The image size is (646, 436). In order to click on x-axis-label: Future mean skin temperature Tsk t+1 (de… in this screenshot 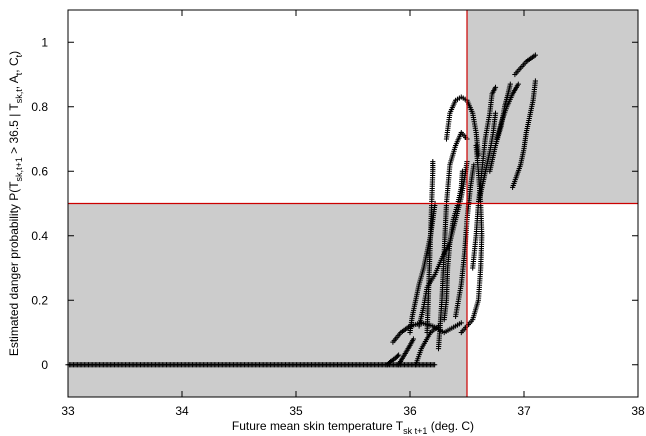, I will do `click(353, 427)`.